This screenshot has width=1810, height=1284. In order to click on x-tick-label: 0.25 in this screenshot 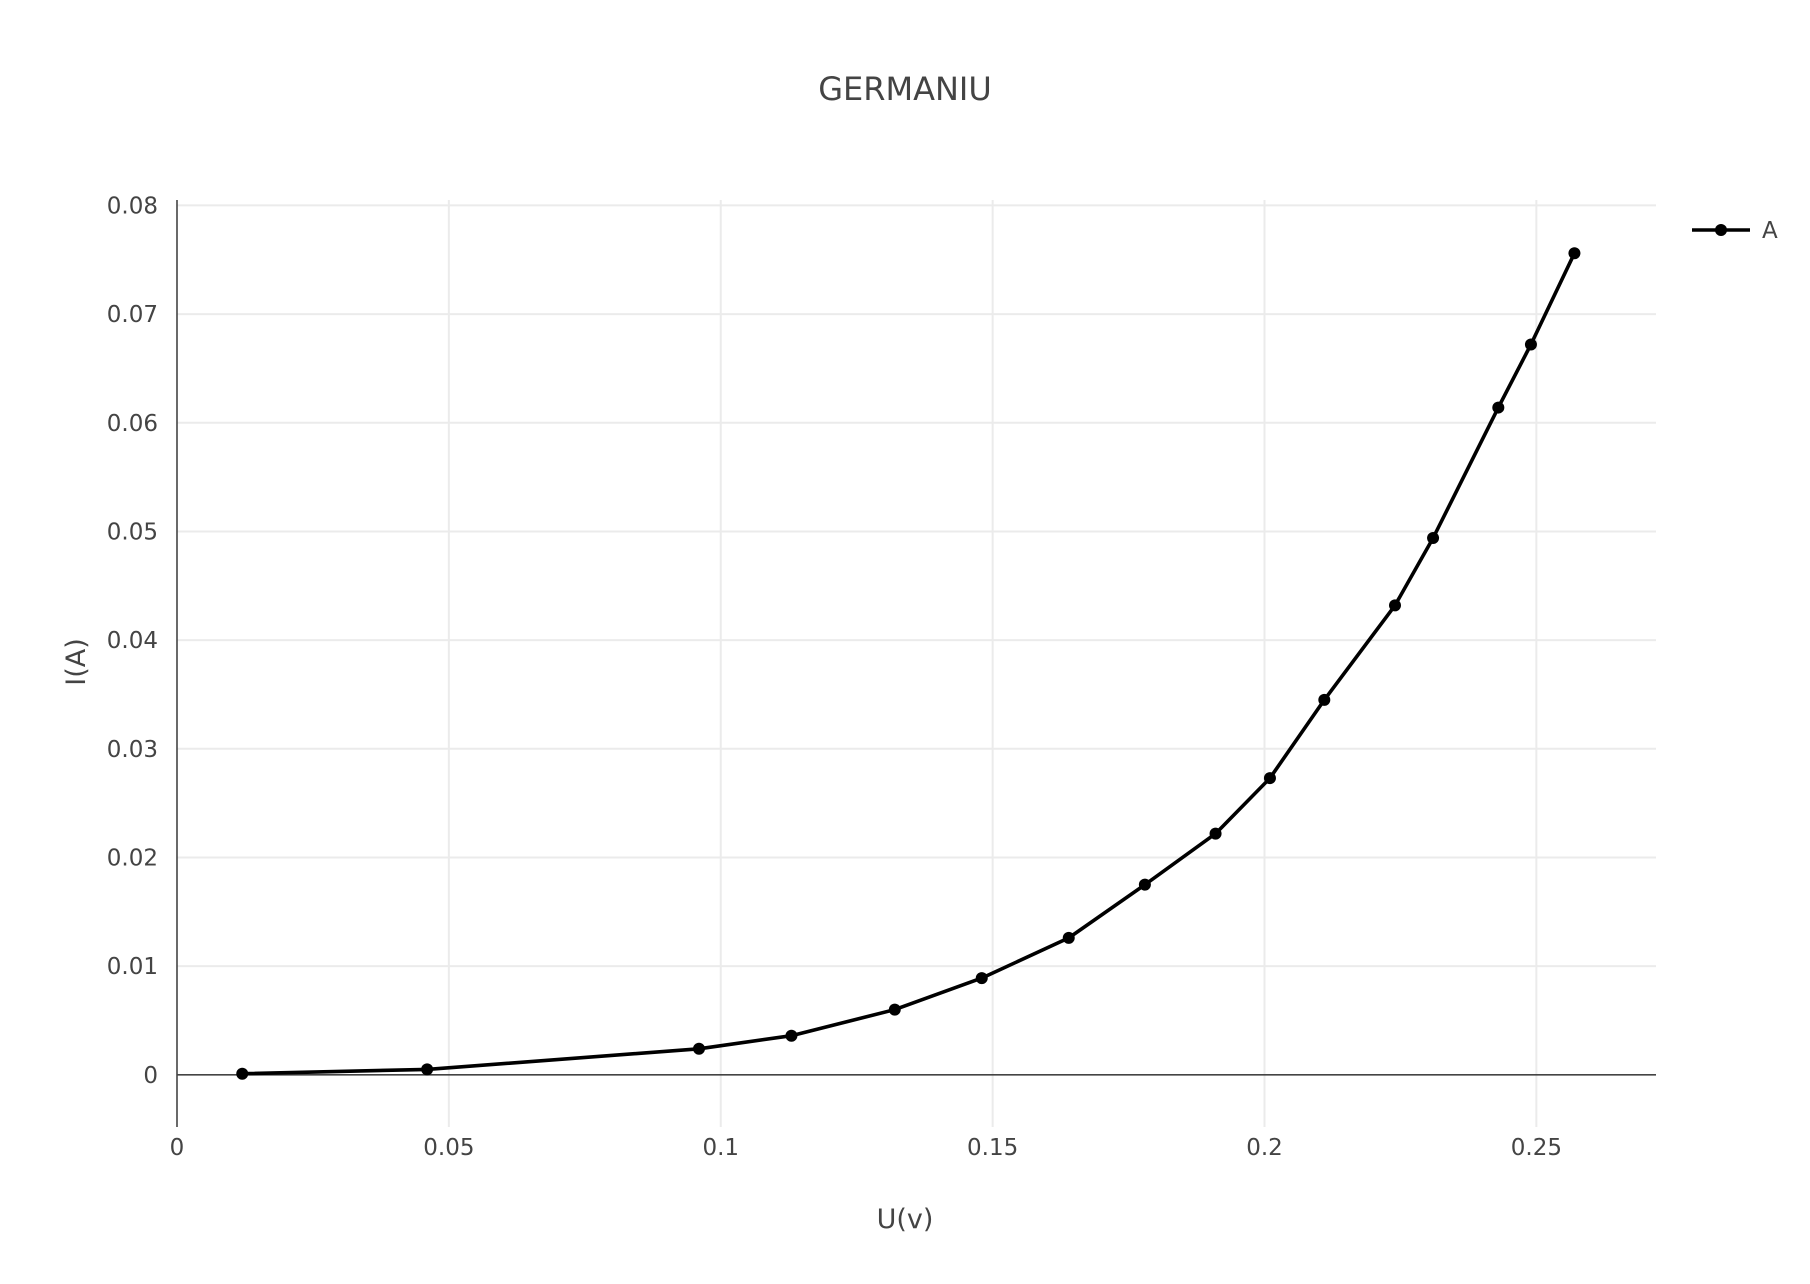, I will do `click(1536, 1148)`.